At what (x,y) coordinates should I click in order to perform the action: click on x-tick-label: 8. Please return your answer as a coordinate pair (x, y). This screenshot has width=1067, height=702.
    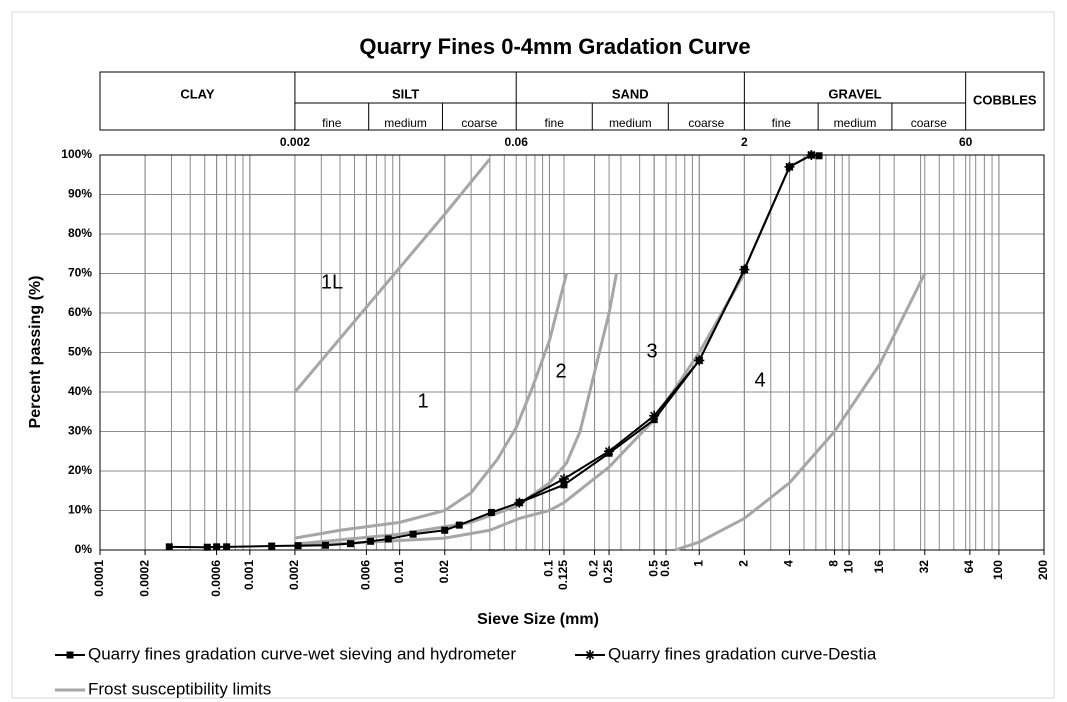
    Looking at the image, I should click on (834, 563).